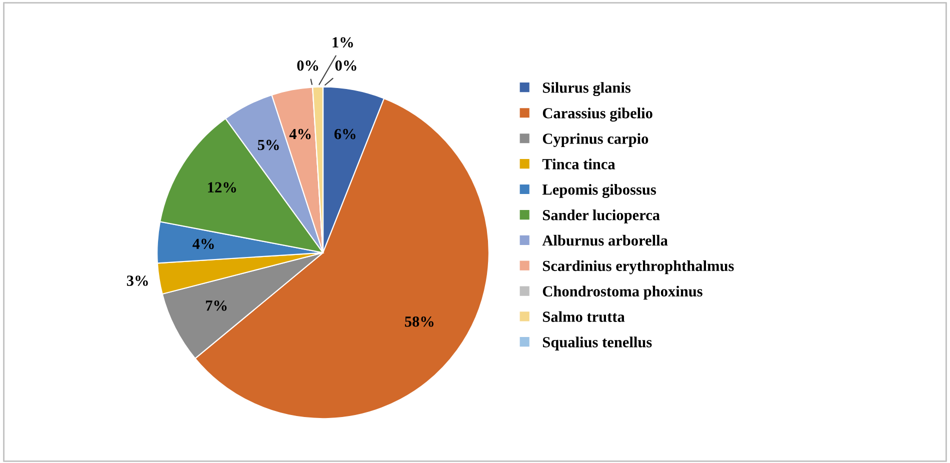 The height and width of the screenshot is (463, 950). Describe the element at coordinates (597, 115) in the screenshot. I see `legend-label: Carassius gibelio` at that location.